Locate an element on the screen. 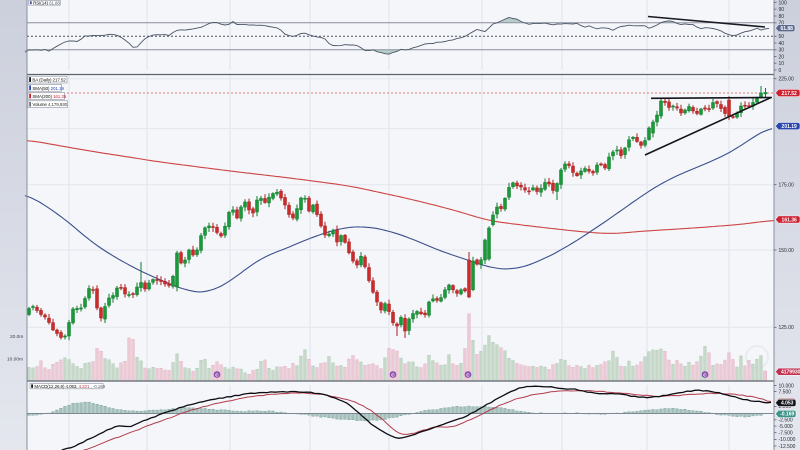  svg-text: BA (Daily) 217.52 is located at coordinates (49, 80).